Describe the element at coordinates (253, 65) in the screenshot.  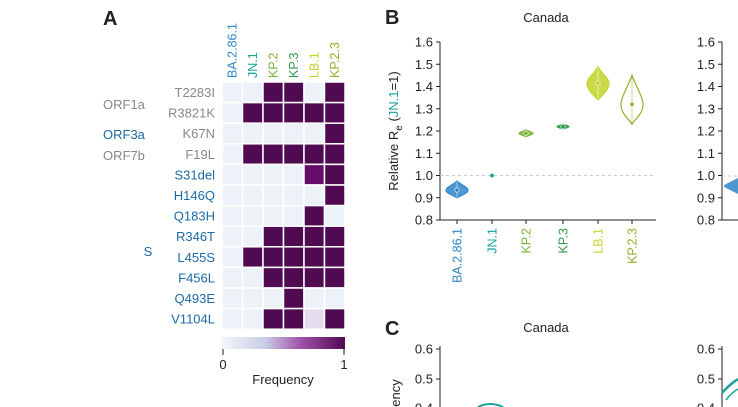
I see `heatmap-column-label: JN.1` at that location.